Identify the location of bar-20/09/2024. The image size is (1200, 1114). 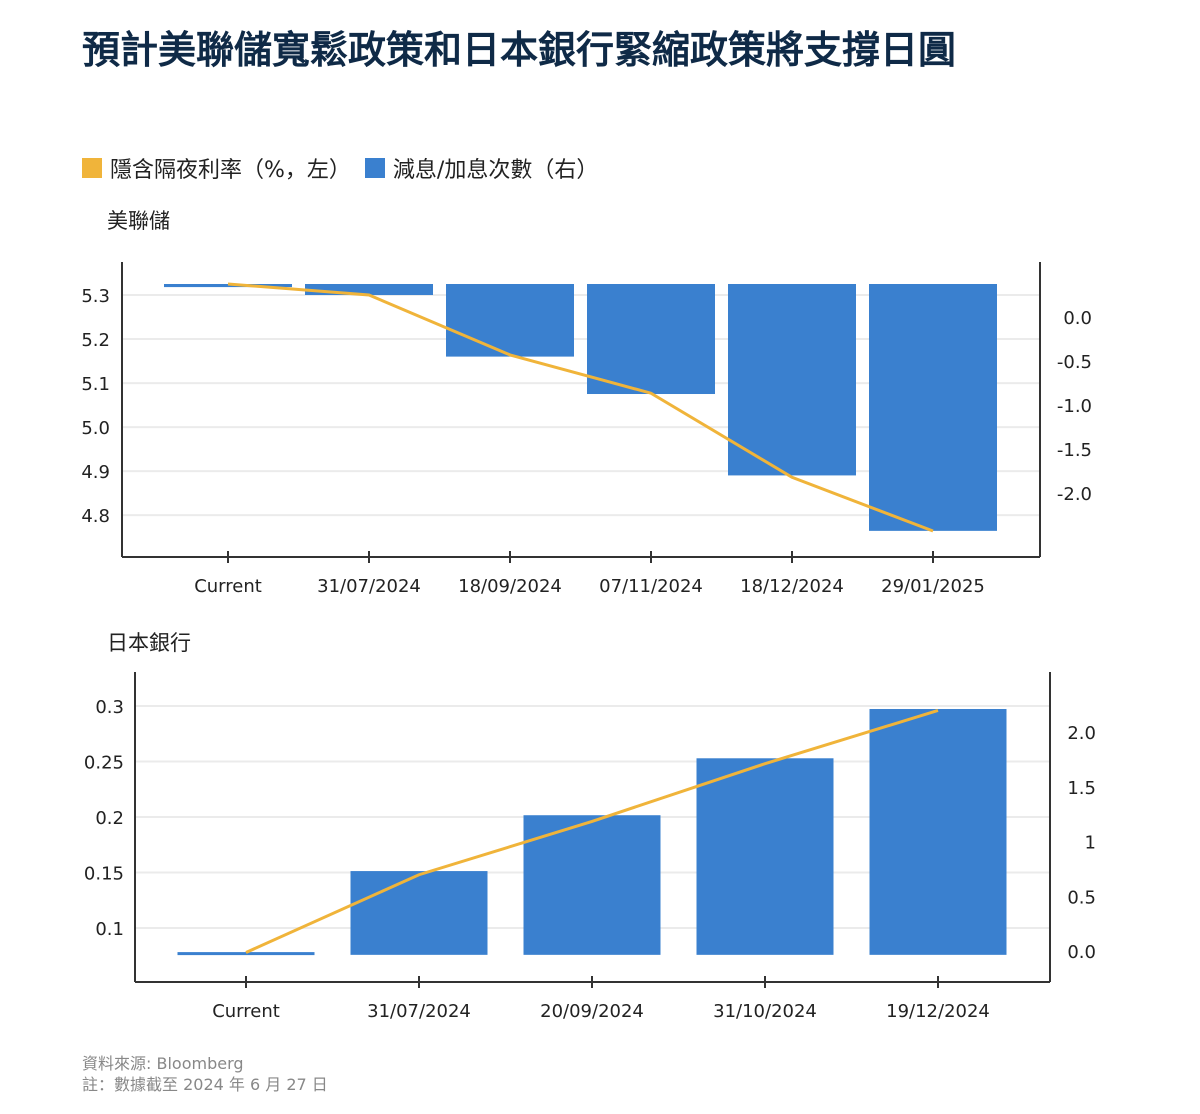
(592, 885).